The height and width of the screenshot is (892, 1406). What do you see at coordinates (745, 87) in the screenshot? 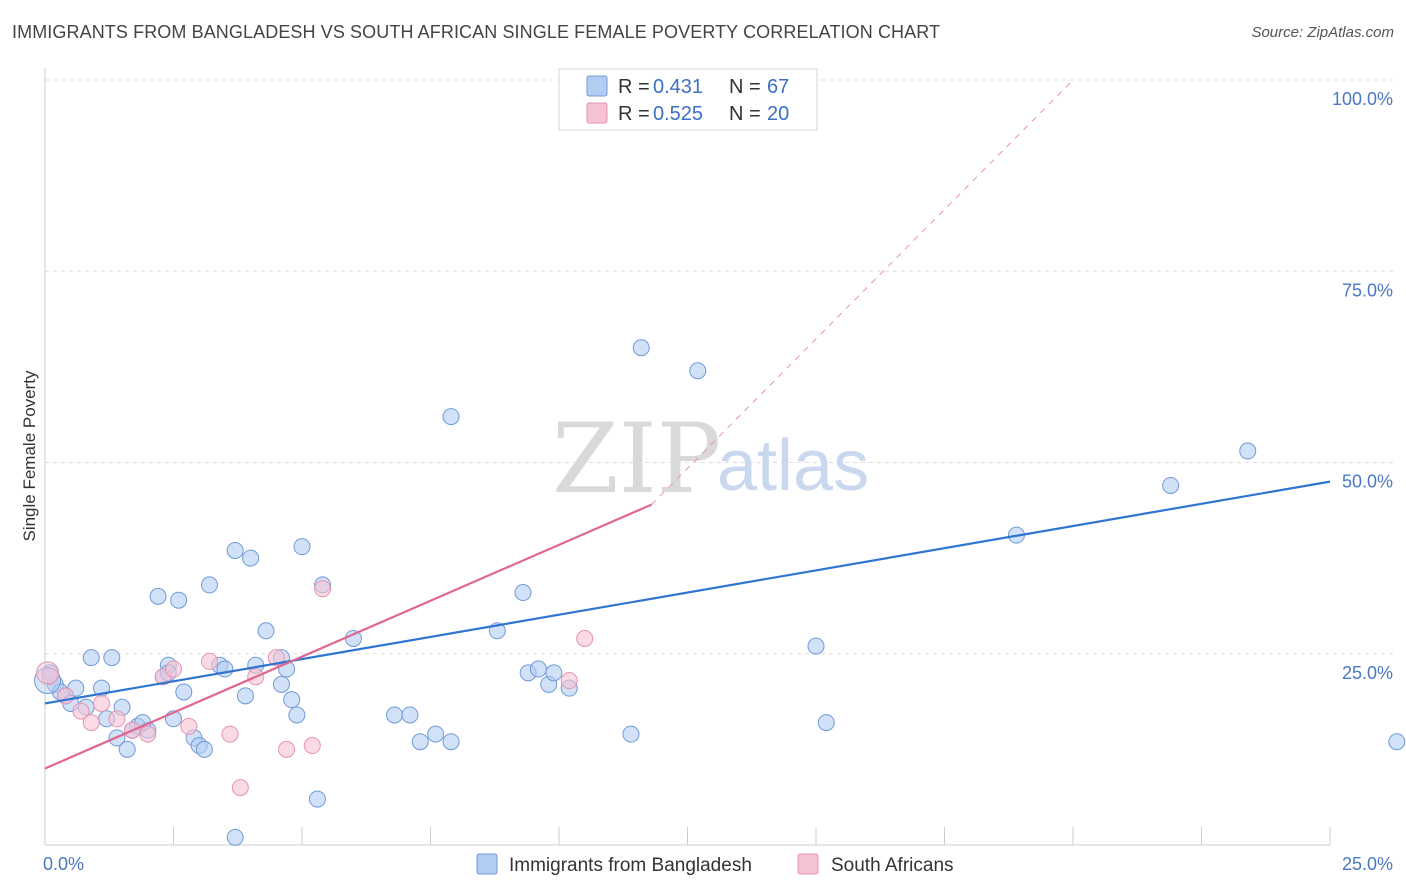
I see `legend-n-label-1: N =` at bounding box center [745, 87].